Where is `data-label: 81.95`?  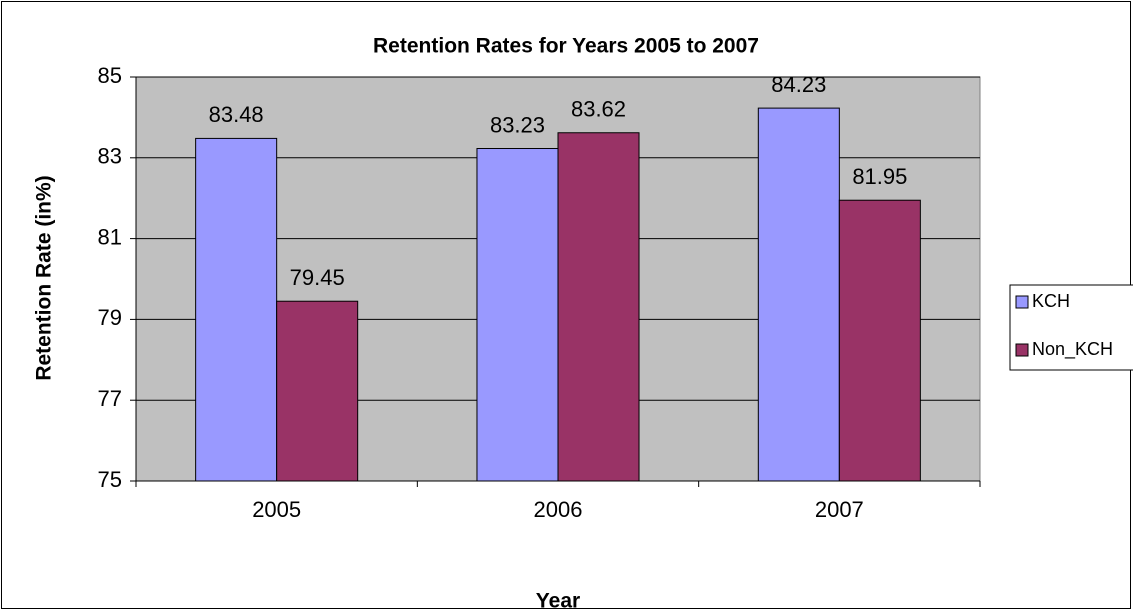 data-label: 81.95 is located at coordinates (879, 176).